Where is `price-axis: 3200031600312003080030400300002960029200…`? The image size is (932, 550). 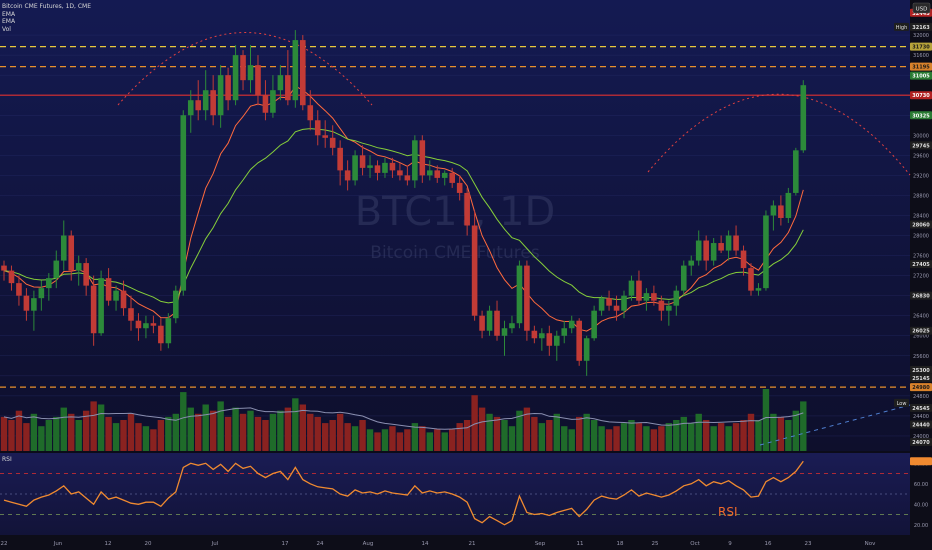 price-axis: 3200031600312003080030400300002960029200… is located at coordinates (913, 227).